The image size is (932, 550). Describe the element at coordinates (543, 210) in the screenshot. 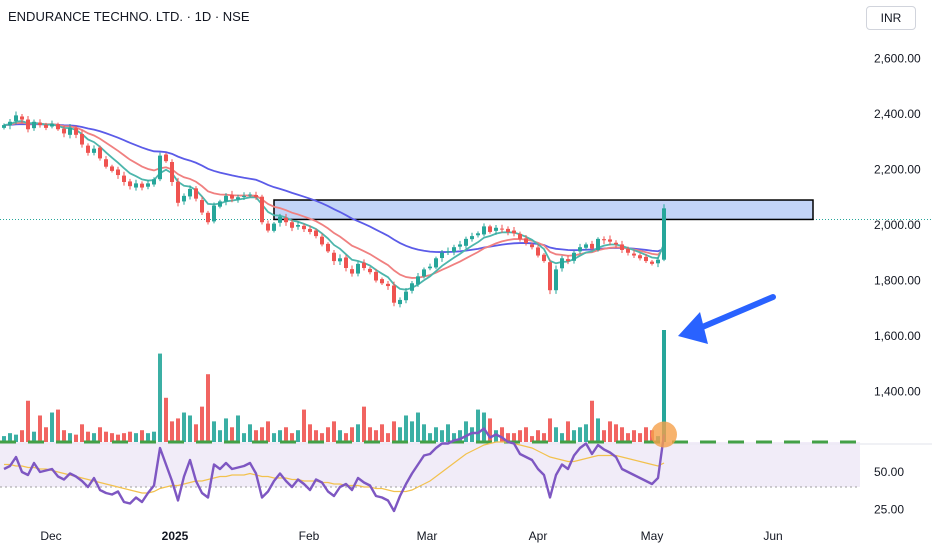

I see `resistance-zone` at that location.